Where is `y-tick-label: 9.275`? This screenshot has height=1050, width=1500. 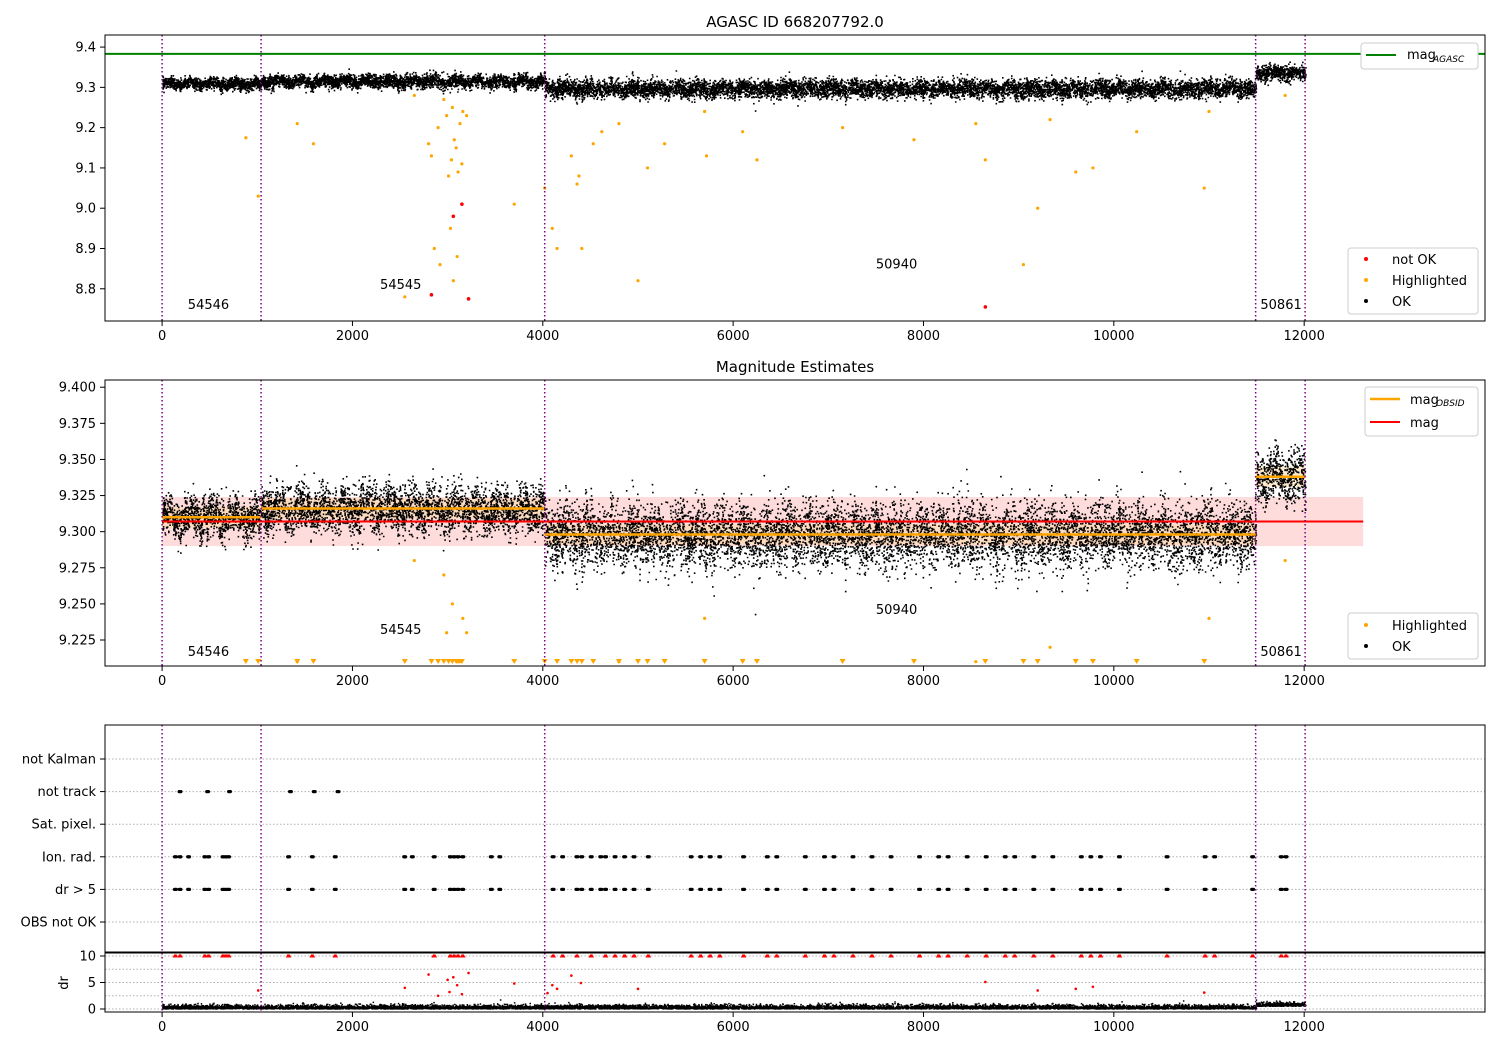
y-tick-label: 9.275 is located at coordinates (77, 568).